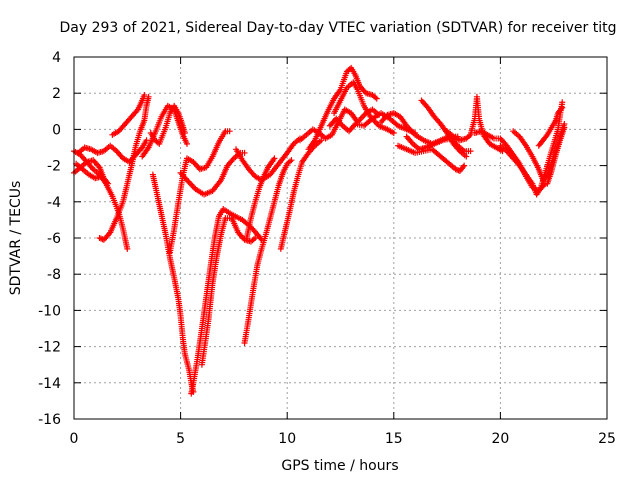 The image size is (640, 480). What do you see at coordinates (56, 130) in the screenshot?
I see `y-tick-label: 0` at bounding box center [56, 130].